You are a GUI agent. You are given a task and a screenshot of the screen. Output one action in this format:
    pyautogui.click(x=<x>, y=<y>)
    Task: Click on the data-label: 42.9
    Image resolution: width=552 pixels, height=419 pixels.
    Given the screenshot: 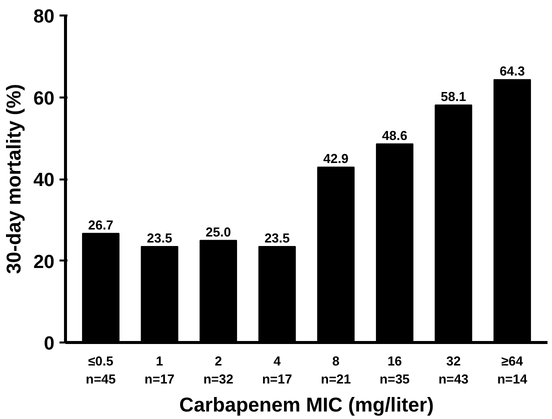 What is the action you would take?
    pyautogui.click(x=336, y=158)
    